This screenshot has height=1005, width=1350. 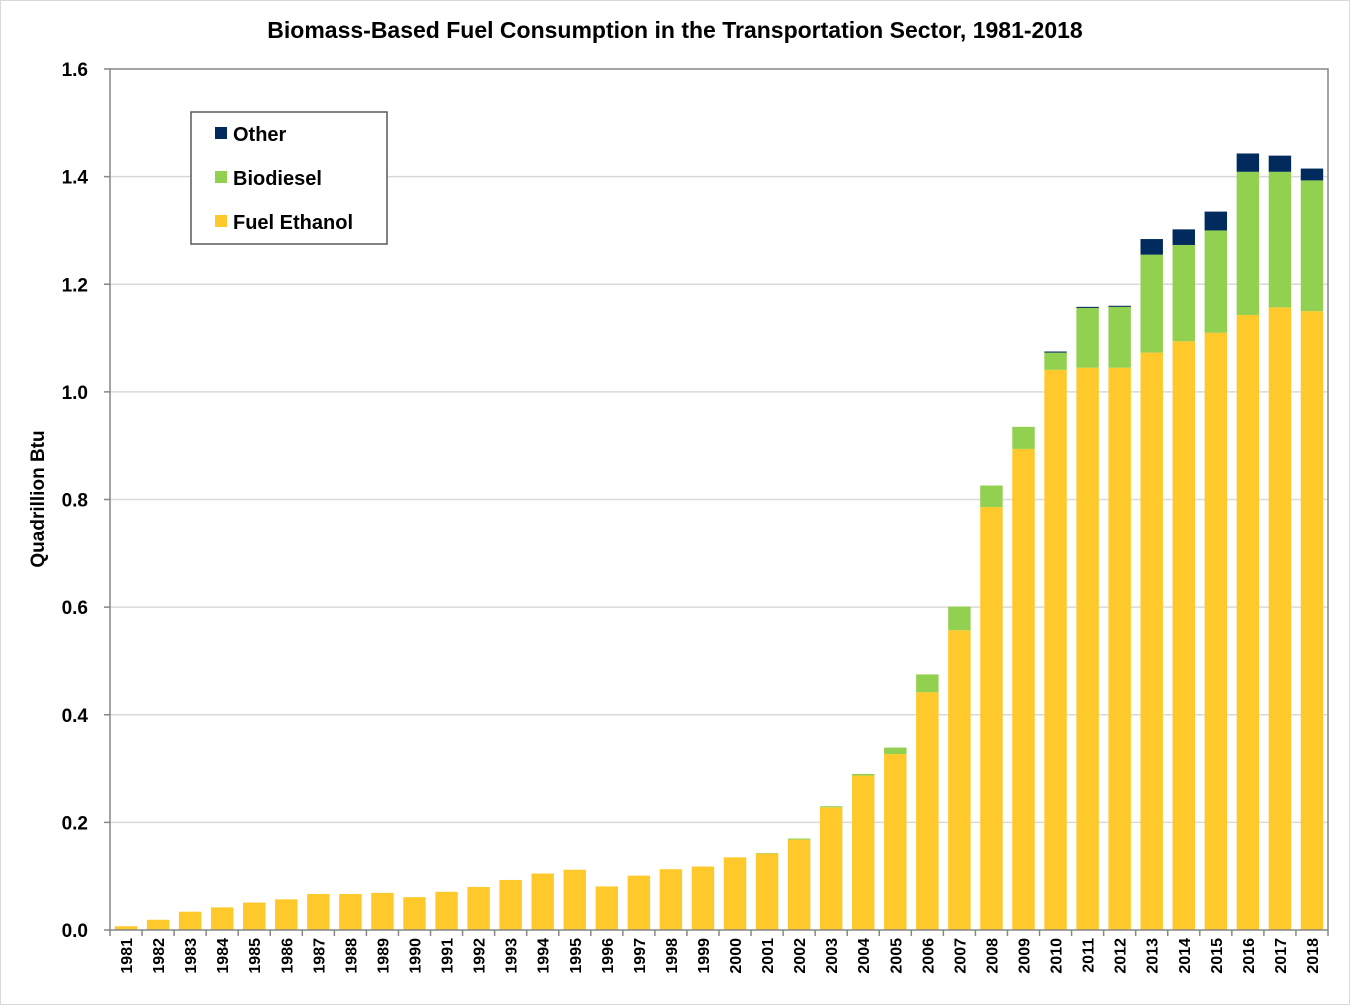 What do you see at coordinates (991, 496) in the screenshot?
I see `bar-biodiesel-2008` at bounding box center [991, 496].